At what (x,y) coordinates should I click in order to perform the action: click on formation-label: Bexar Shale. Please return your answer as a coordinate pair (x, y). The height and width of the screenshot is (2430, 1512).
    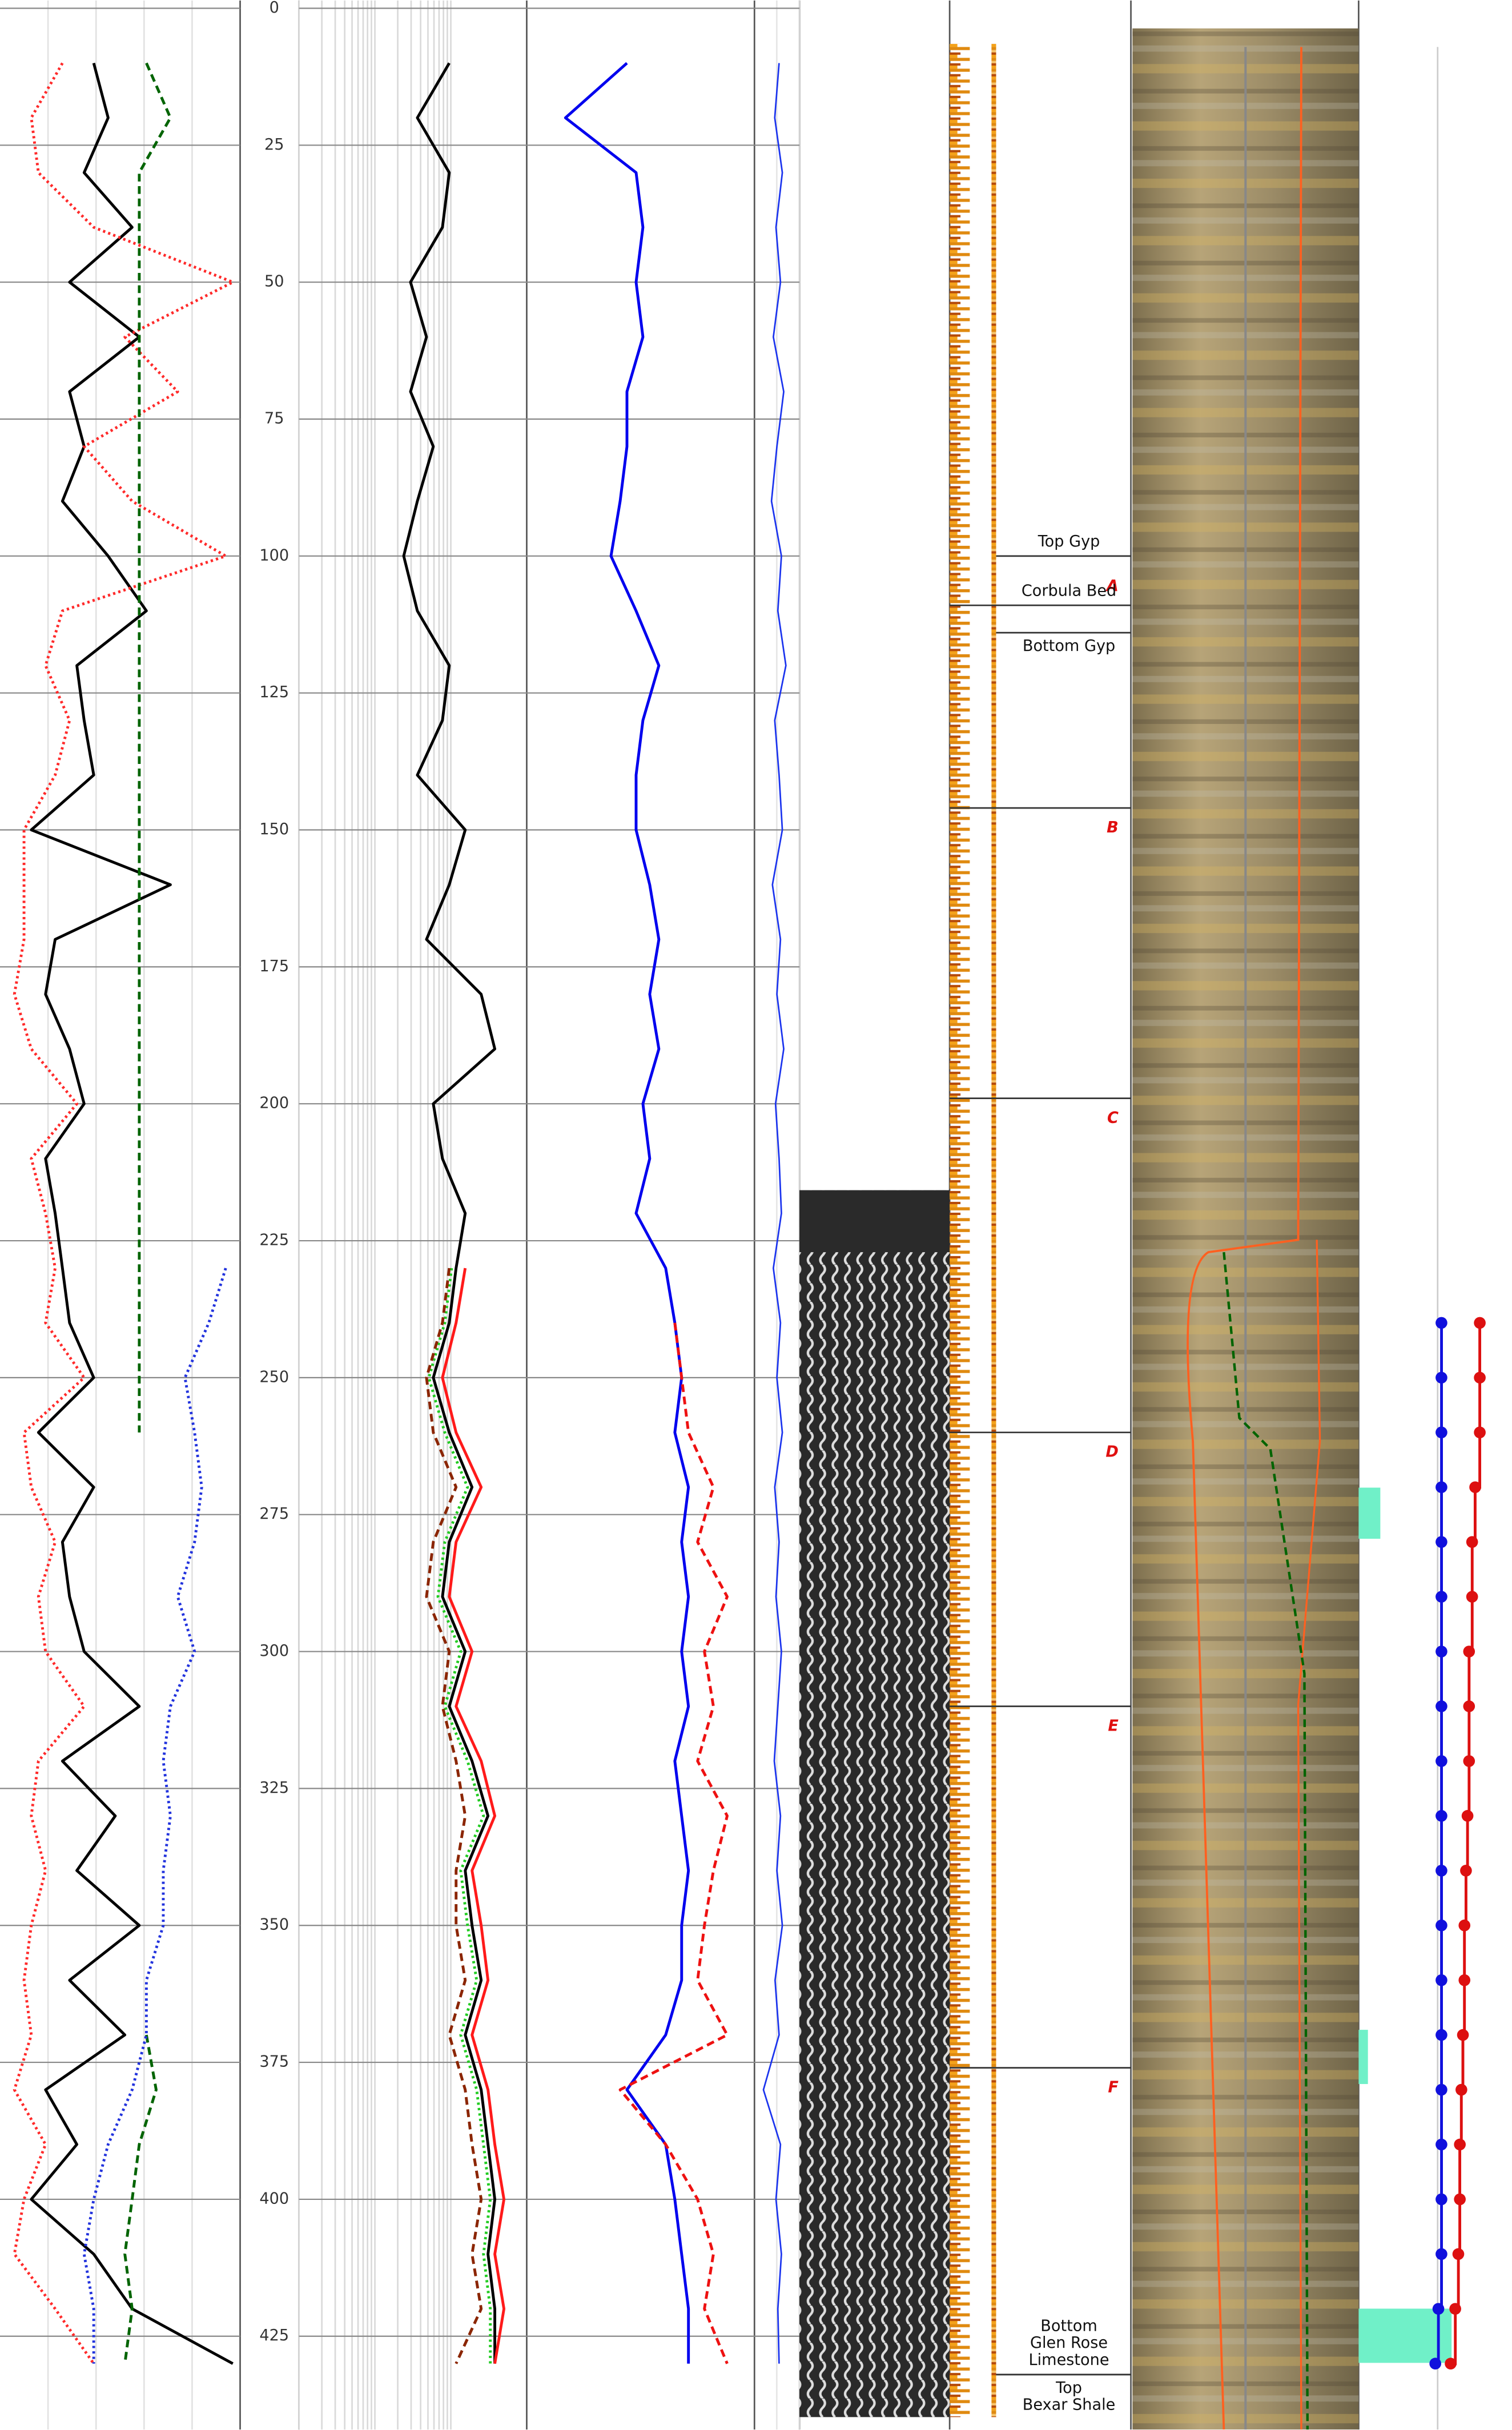
    Looking at the image, I should click on (1069, 2405).